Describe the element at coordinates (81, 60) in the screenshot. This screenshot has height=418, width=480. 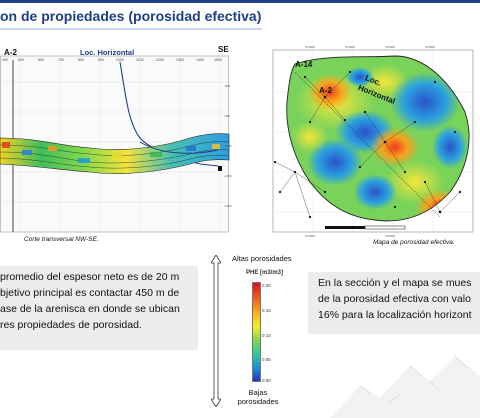
I see `svg-text: 800` at that location.